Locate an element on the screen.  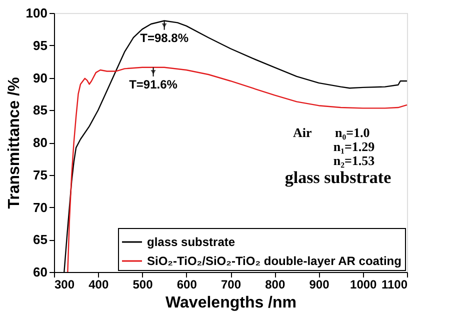
x-tick-label: 800 is located at coordinates (275, 285).